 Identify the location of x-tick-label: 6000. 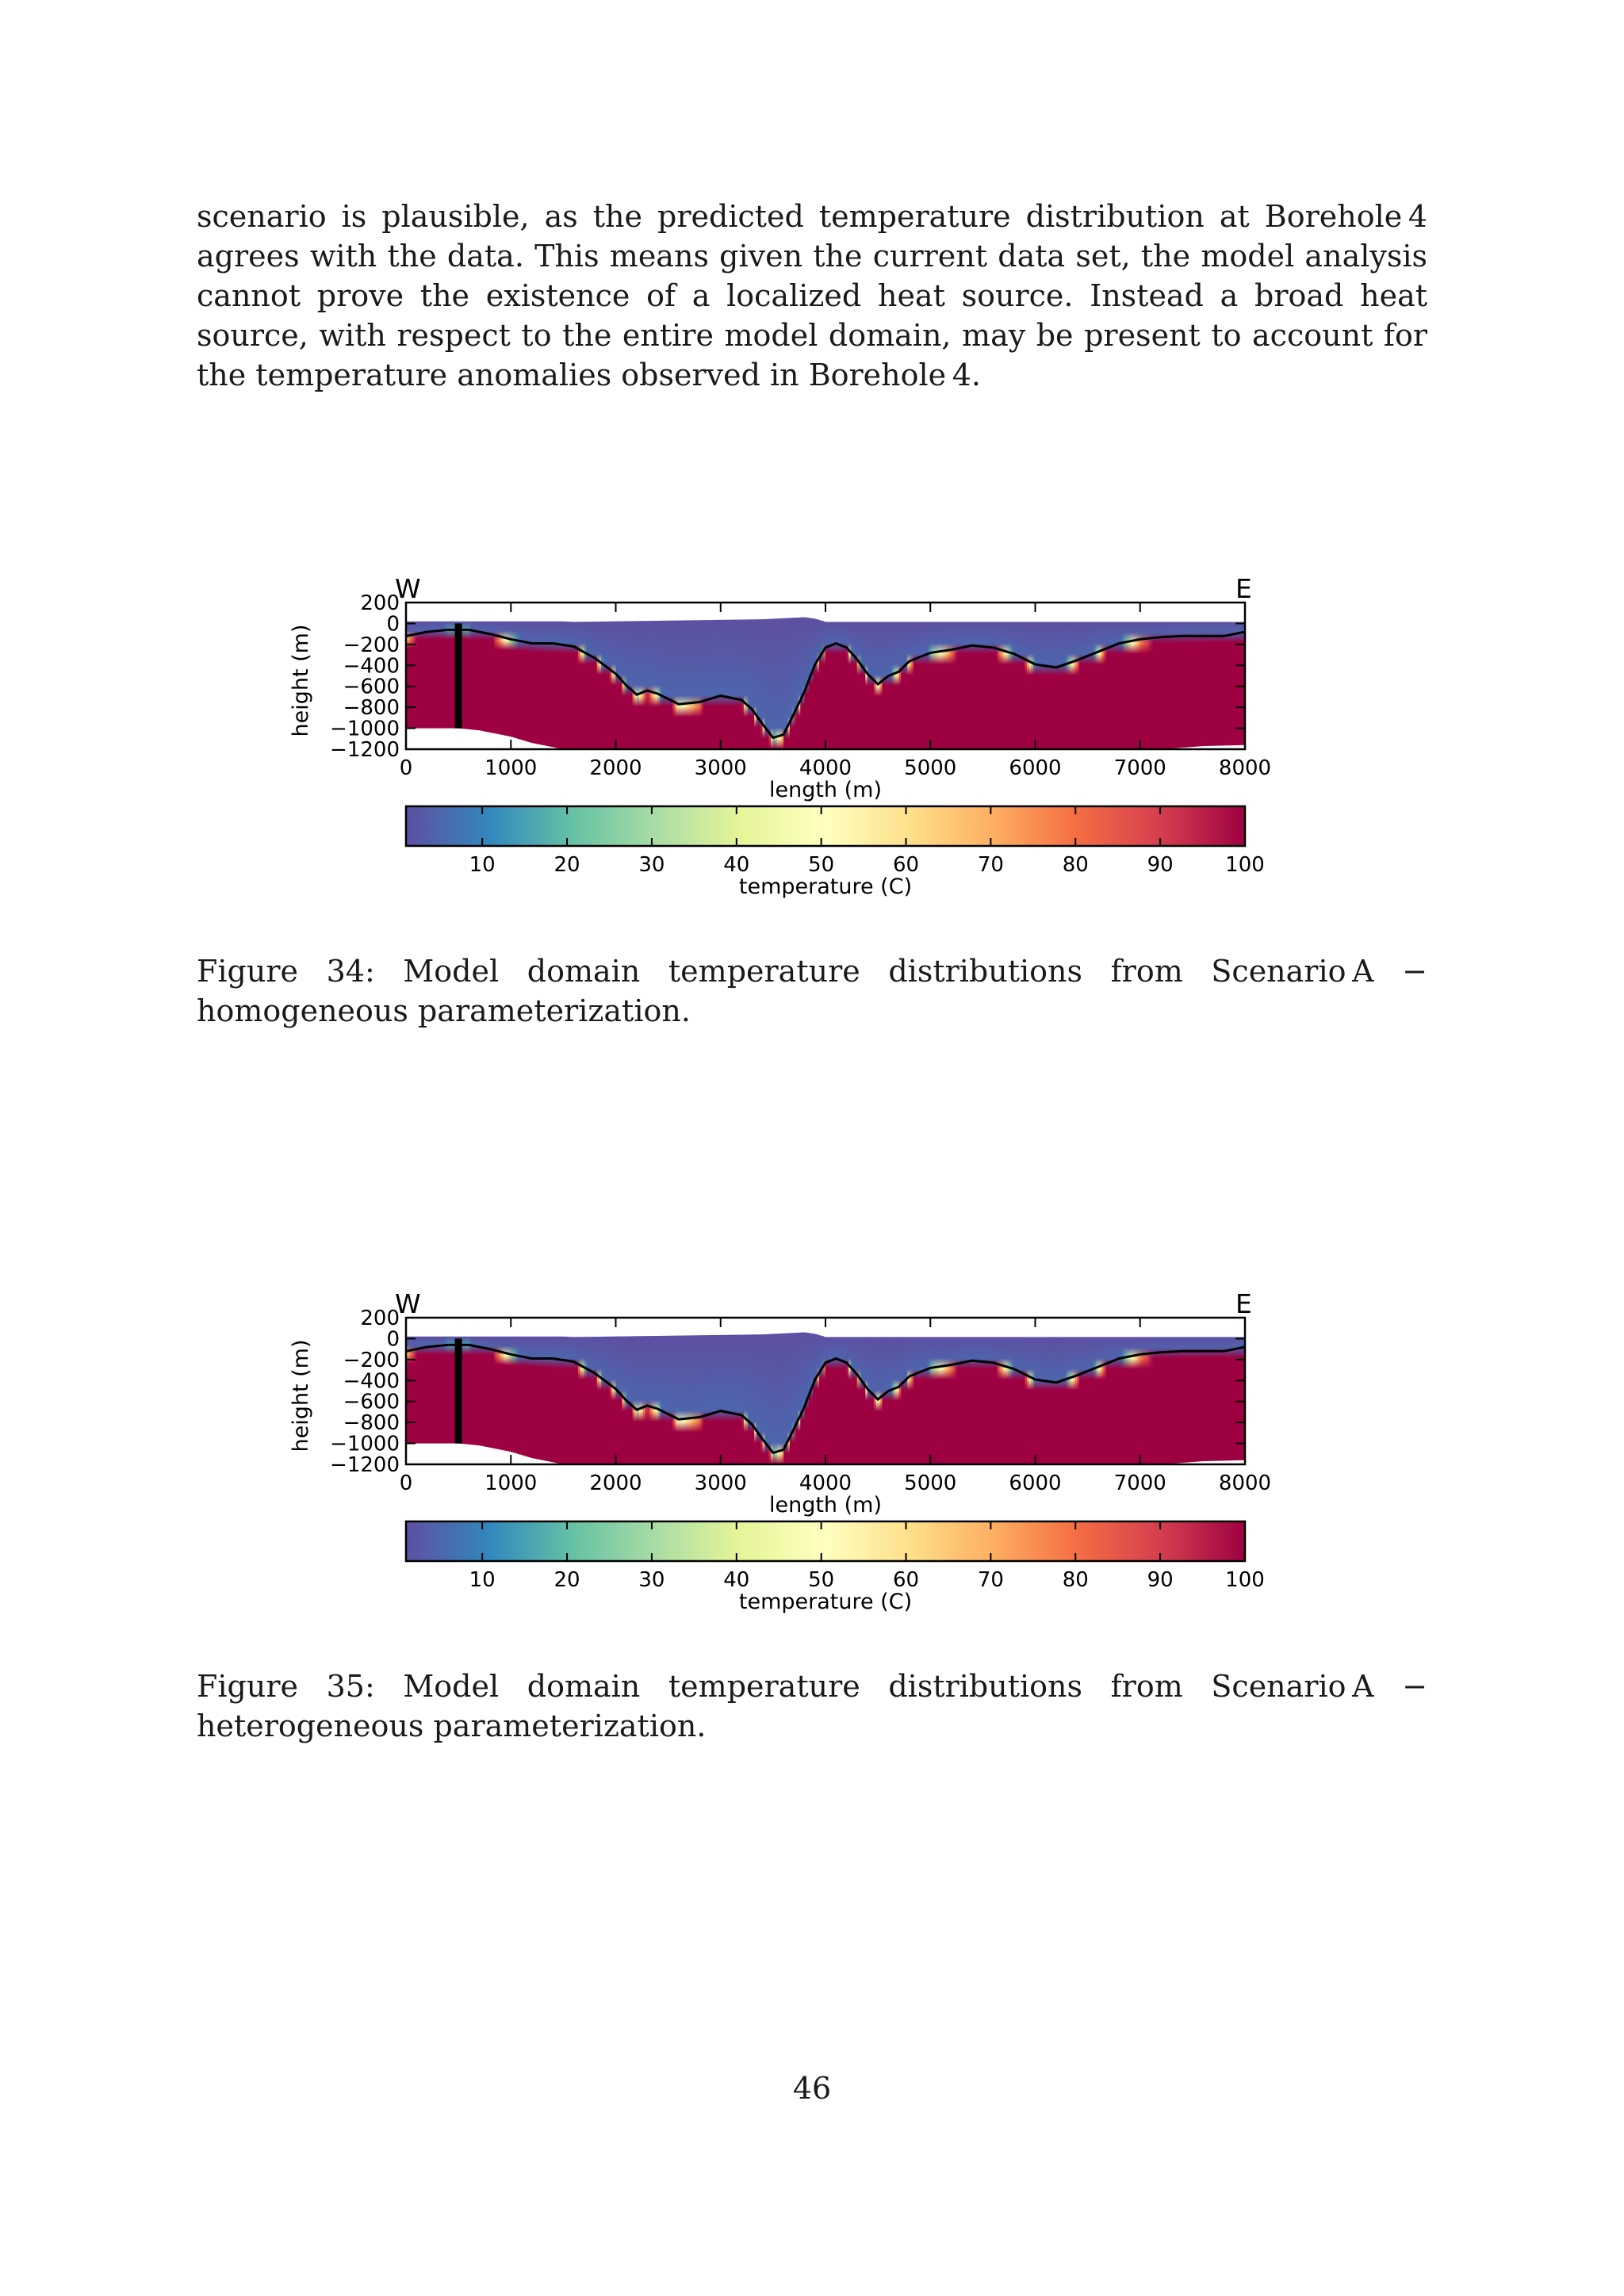
(1035, 768).